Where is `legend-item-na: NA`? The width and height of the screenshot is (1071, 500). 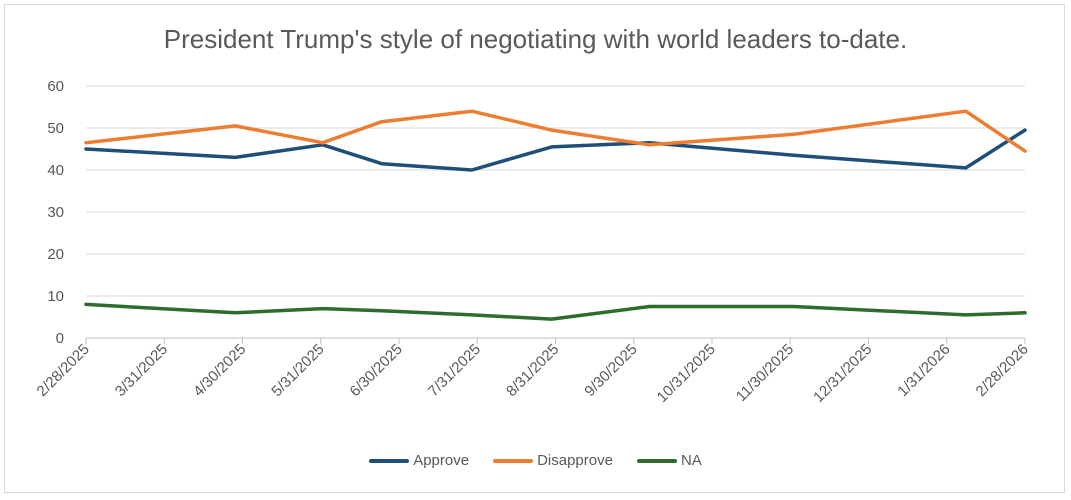 legend-item-na: NA is located at coordinates (669, 460).